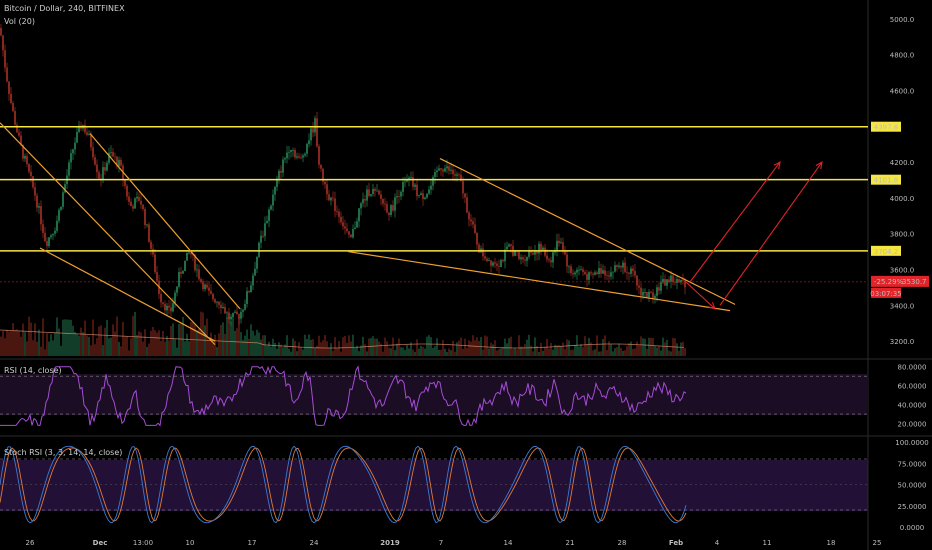 Image resolution: width=932 pixels, height=550 pixels. I want to click on symbol-title: Bitcoin / Dollar, 240, BITFINEX, so click(64, 8).